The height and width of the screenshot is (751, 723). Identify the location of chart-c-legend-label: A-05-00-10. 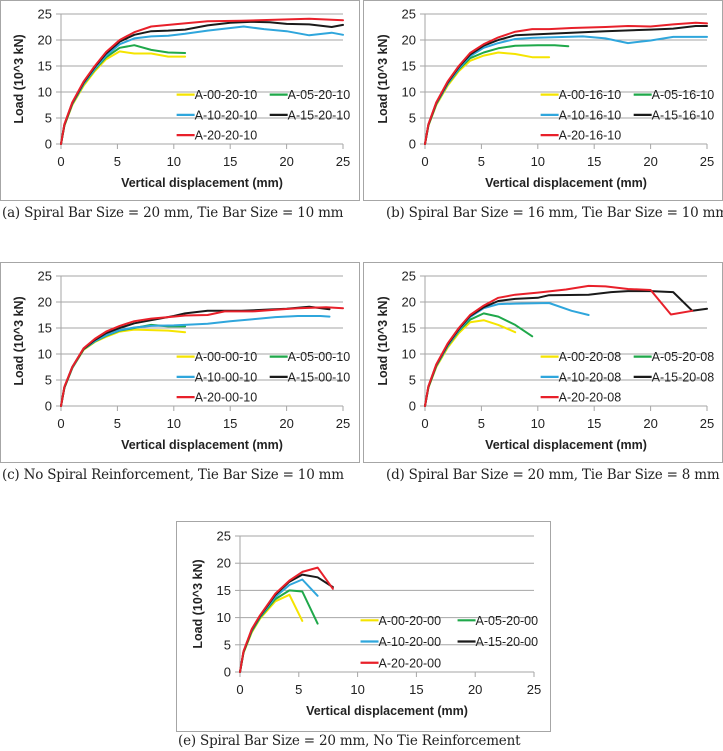
(319, 357).